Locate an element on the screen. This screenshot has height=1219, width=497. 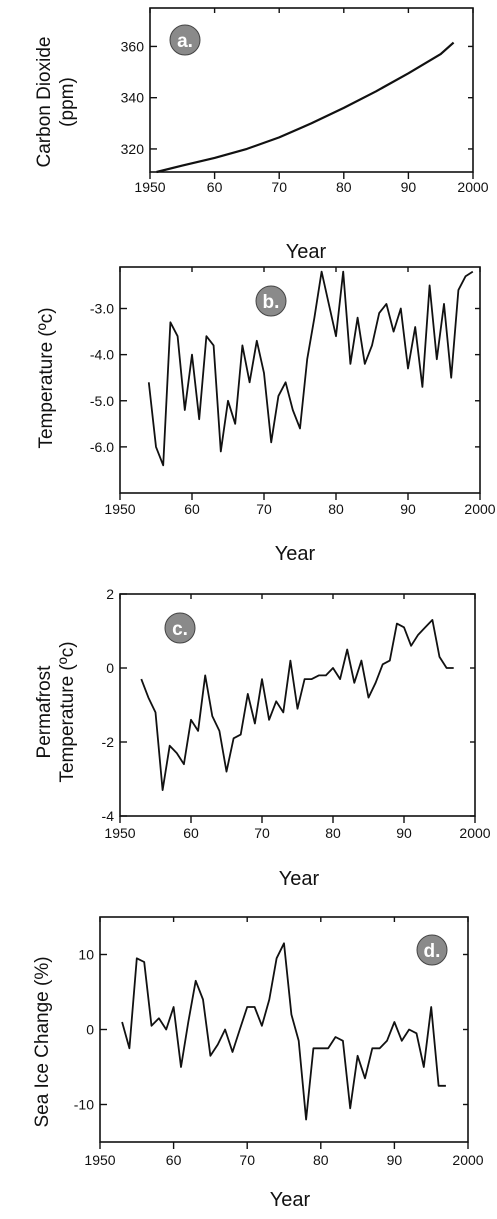
panel-a-xtick-label: 1950 is located at coordinates (149, 187).